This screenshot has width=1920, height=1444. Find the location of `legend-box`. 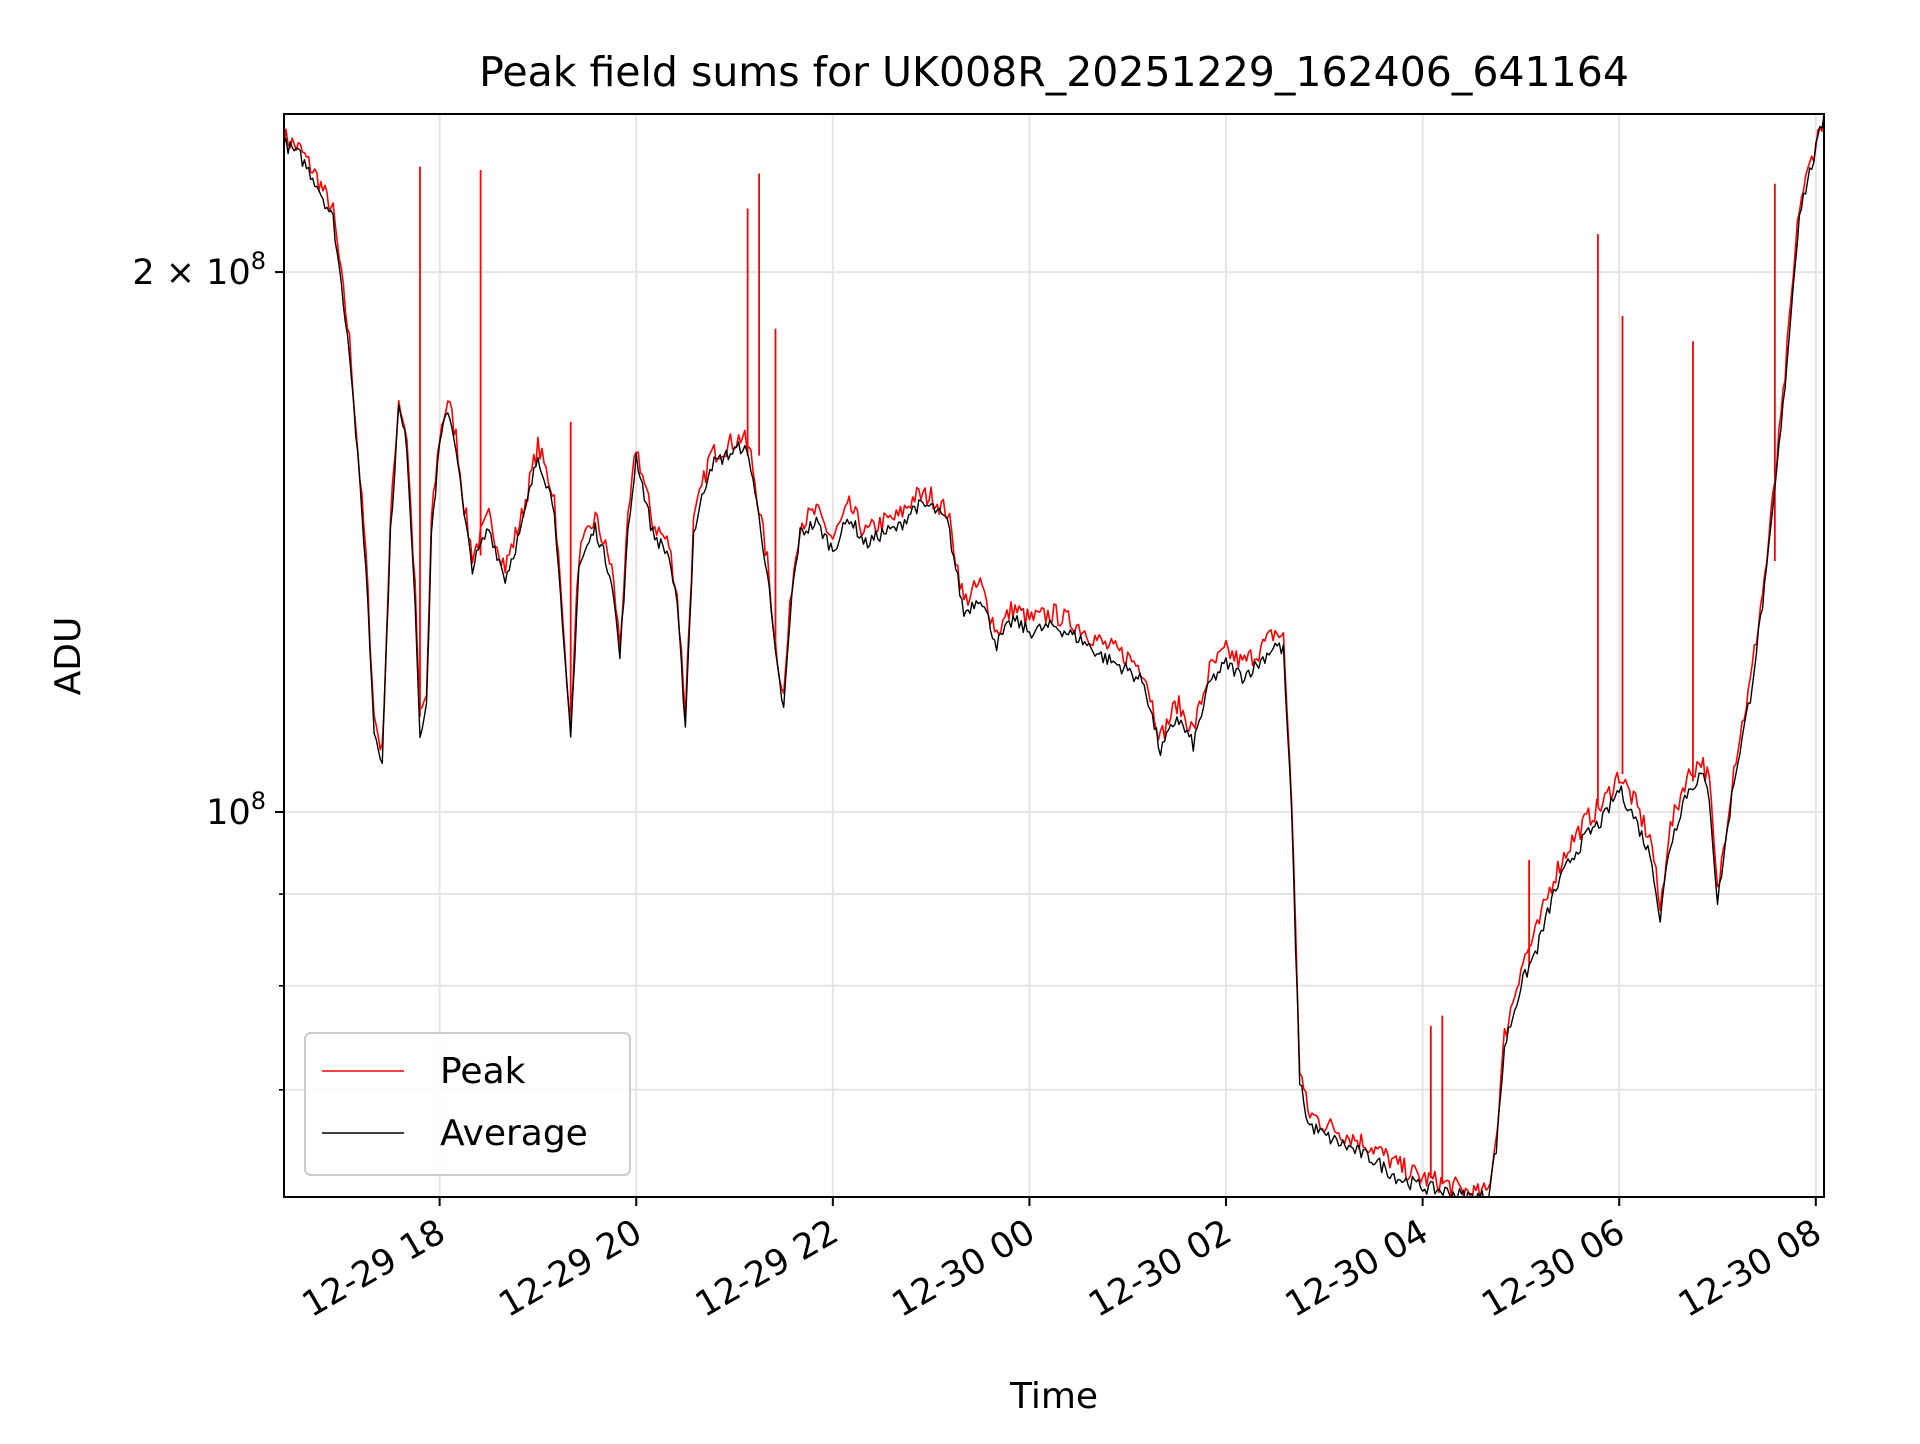

legend-box is located at coordinates (467, 1104).